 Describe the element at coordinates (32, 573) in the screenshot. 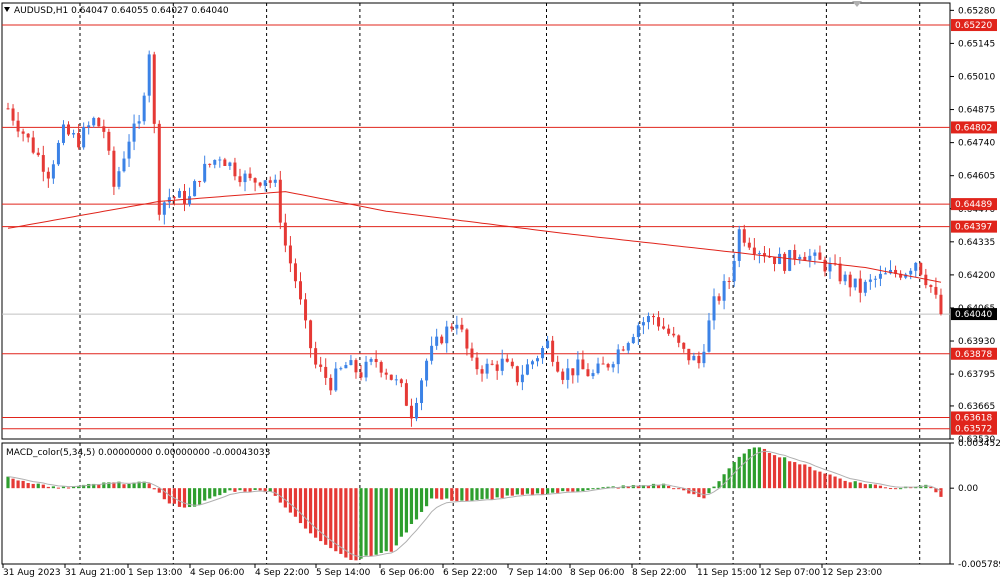

I see `x-tick-label: 31 Aug 2023` at that location.